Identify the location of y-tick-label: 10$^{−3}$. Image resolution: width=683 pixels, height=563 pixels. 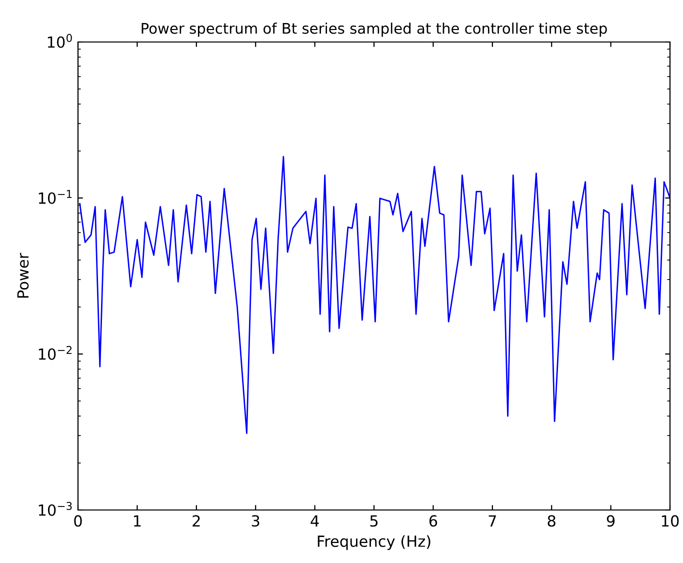
(55, 509).